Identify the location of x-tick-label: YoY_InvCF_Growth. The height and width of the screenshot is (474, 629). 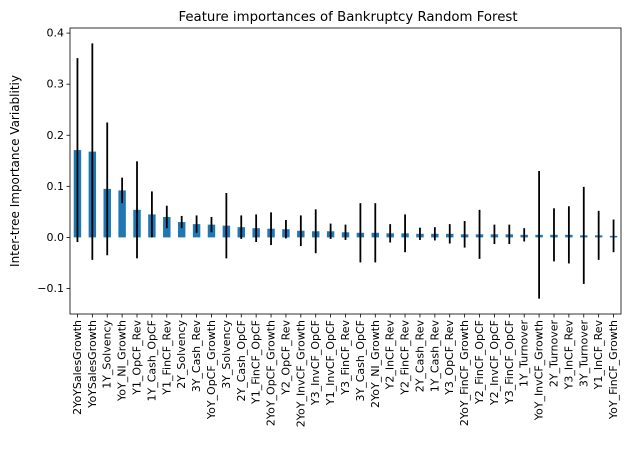
(539, 370).